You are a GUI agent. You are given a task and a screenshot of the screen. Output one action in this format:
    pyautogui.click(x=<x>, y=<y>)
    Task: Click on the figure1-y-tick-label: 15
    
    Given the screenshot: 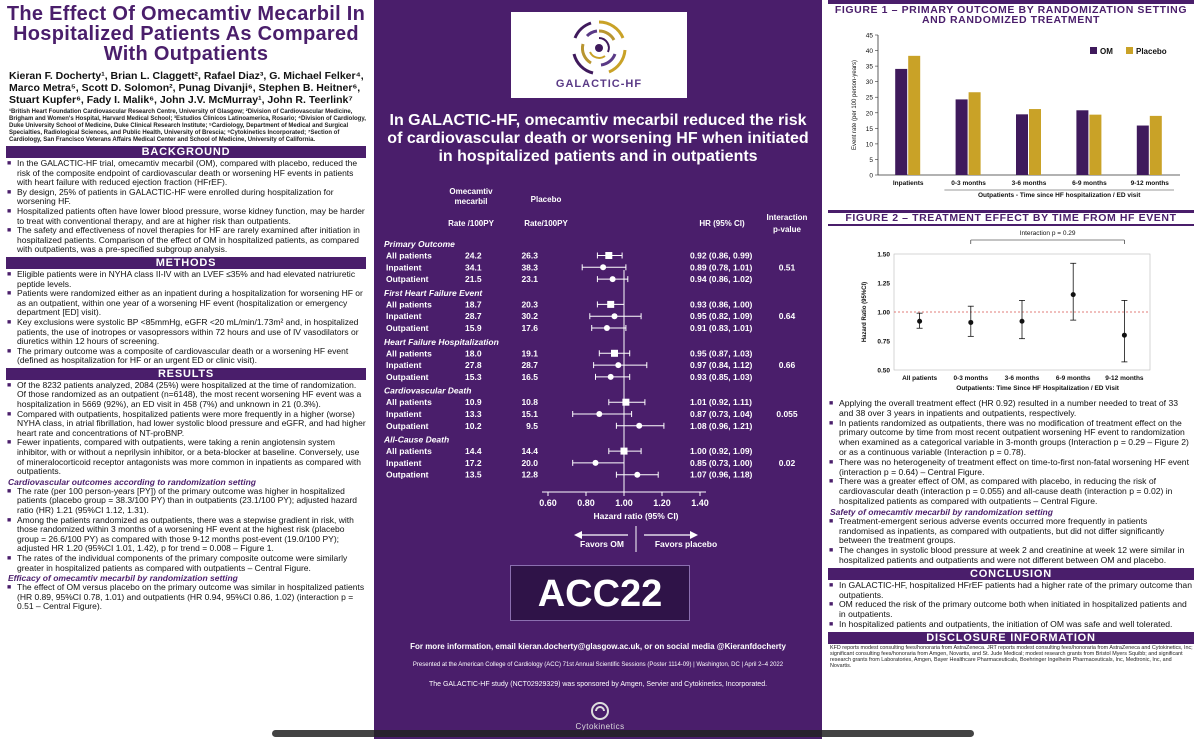 What is the action you would take?
    pyautogui.click(x=870, y=129)
    